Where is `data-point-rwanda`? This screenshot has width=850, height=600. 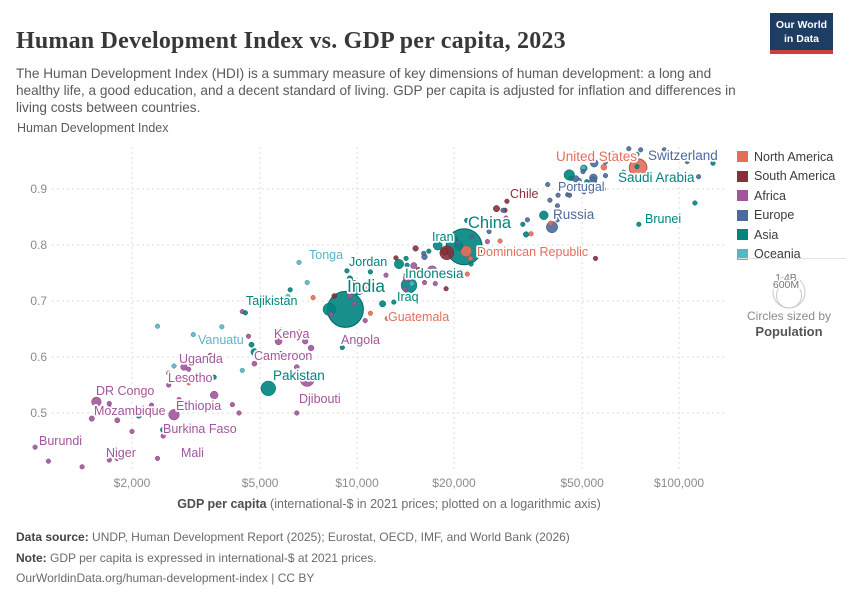 data-point-rwanda is located at coordinates (189, 369).